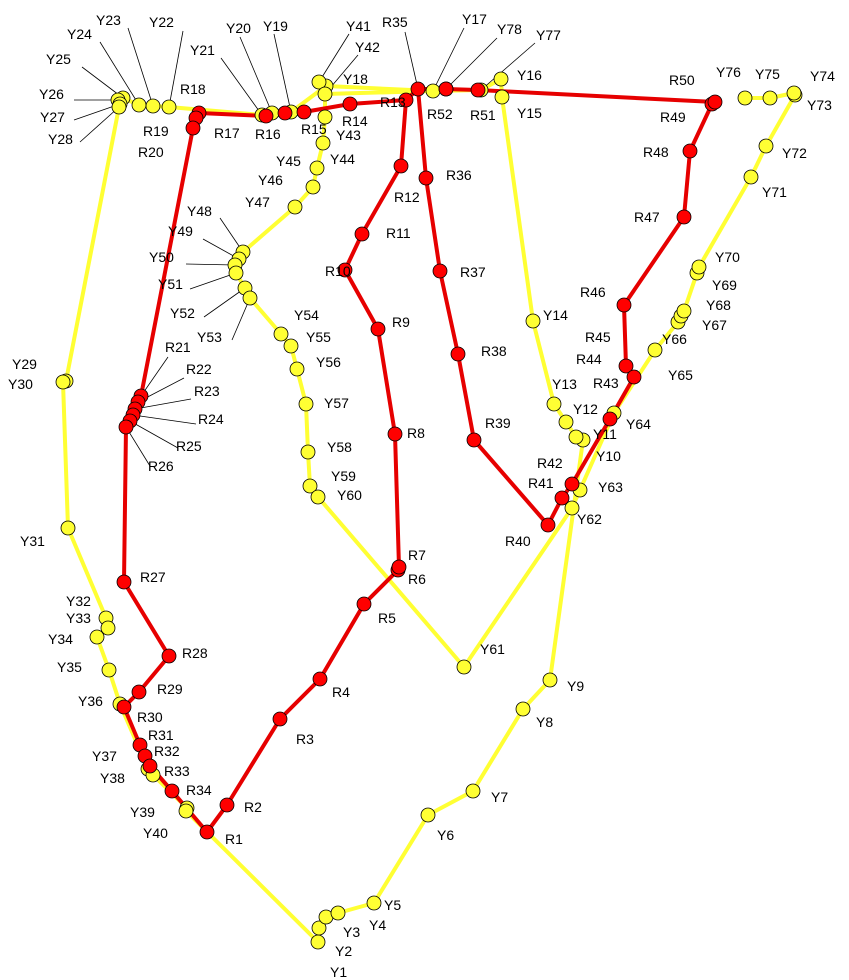  Describe the element at coordinates (156, 131) in the screenshot. I see `label-r19: R19` at that location.